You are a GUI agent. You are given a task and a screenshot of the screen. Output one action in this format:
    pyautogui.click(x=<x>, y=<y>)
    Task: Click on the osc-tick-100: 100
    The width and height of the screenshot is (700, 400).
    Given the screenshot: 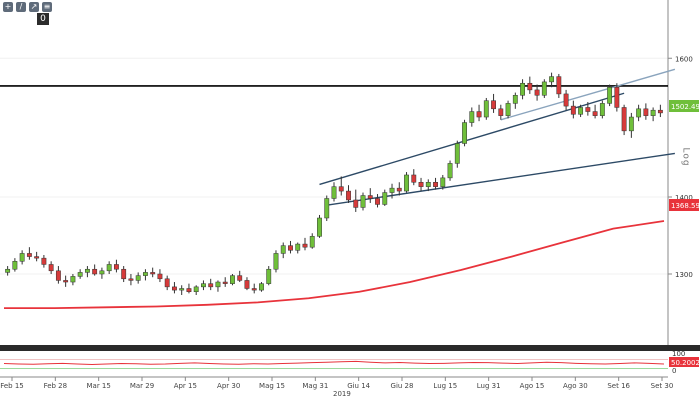 What is the action you would take?
    pyautogui.click(x=678, y=354)
    